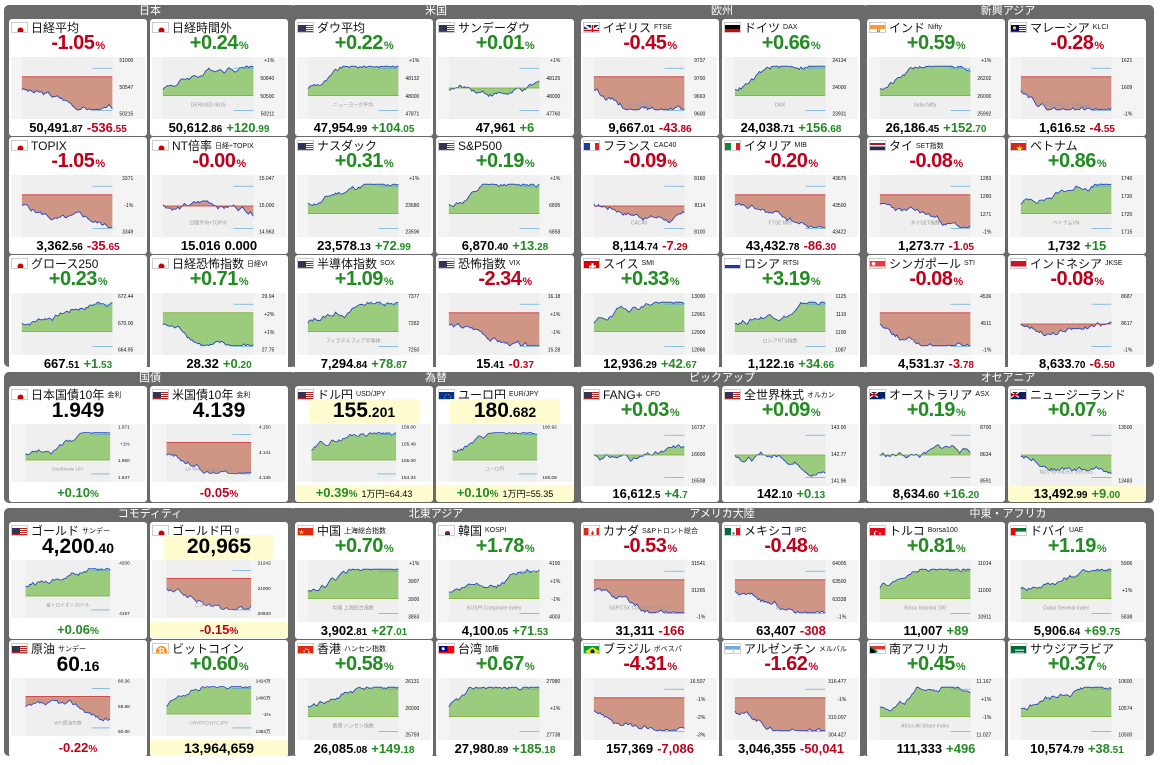 Image resolution: width=1170 pixels, height=765 pixels. Describe the element at coordinates (73, 492) in the screenshot. I see `percent-value: +0.10` at that location.